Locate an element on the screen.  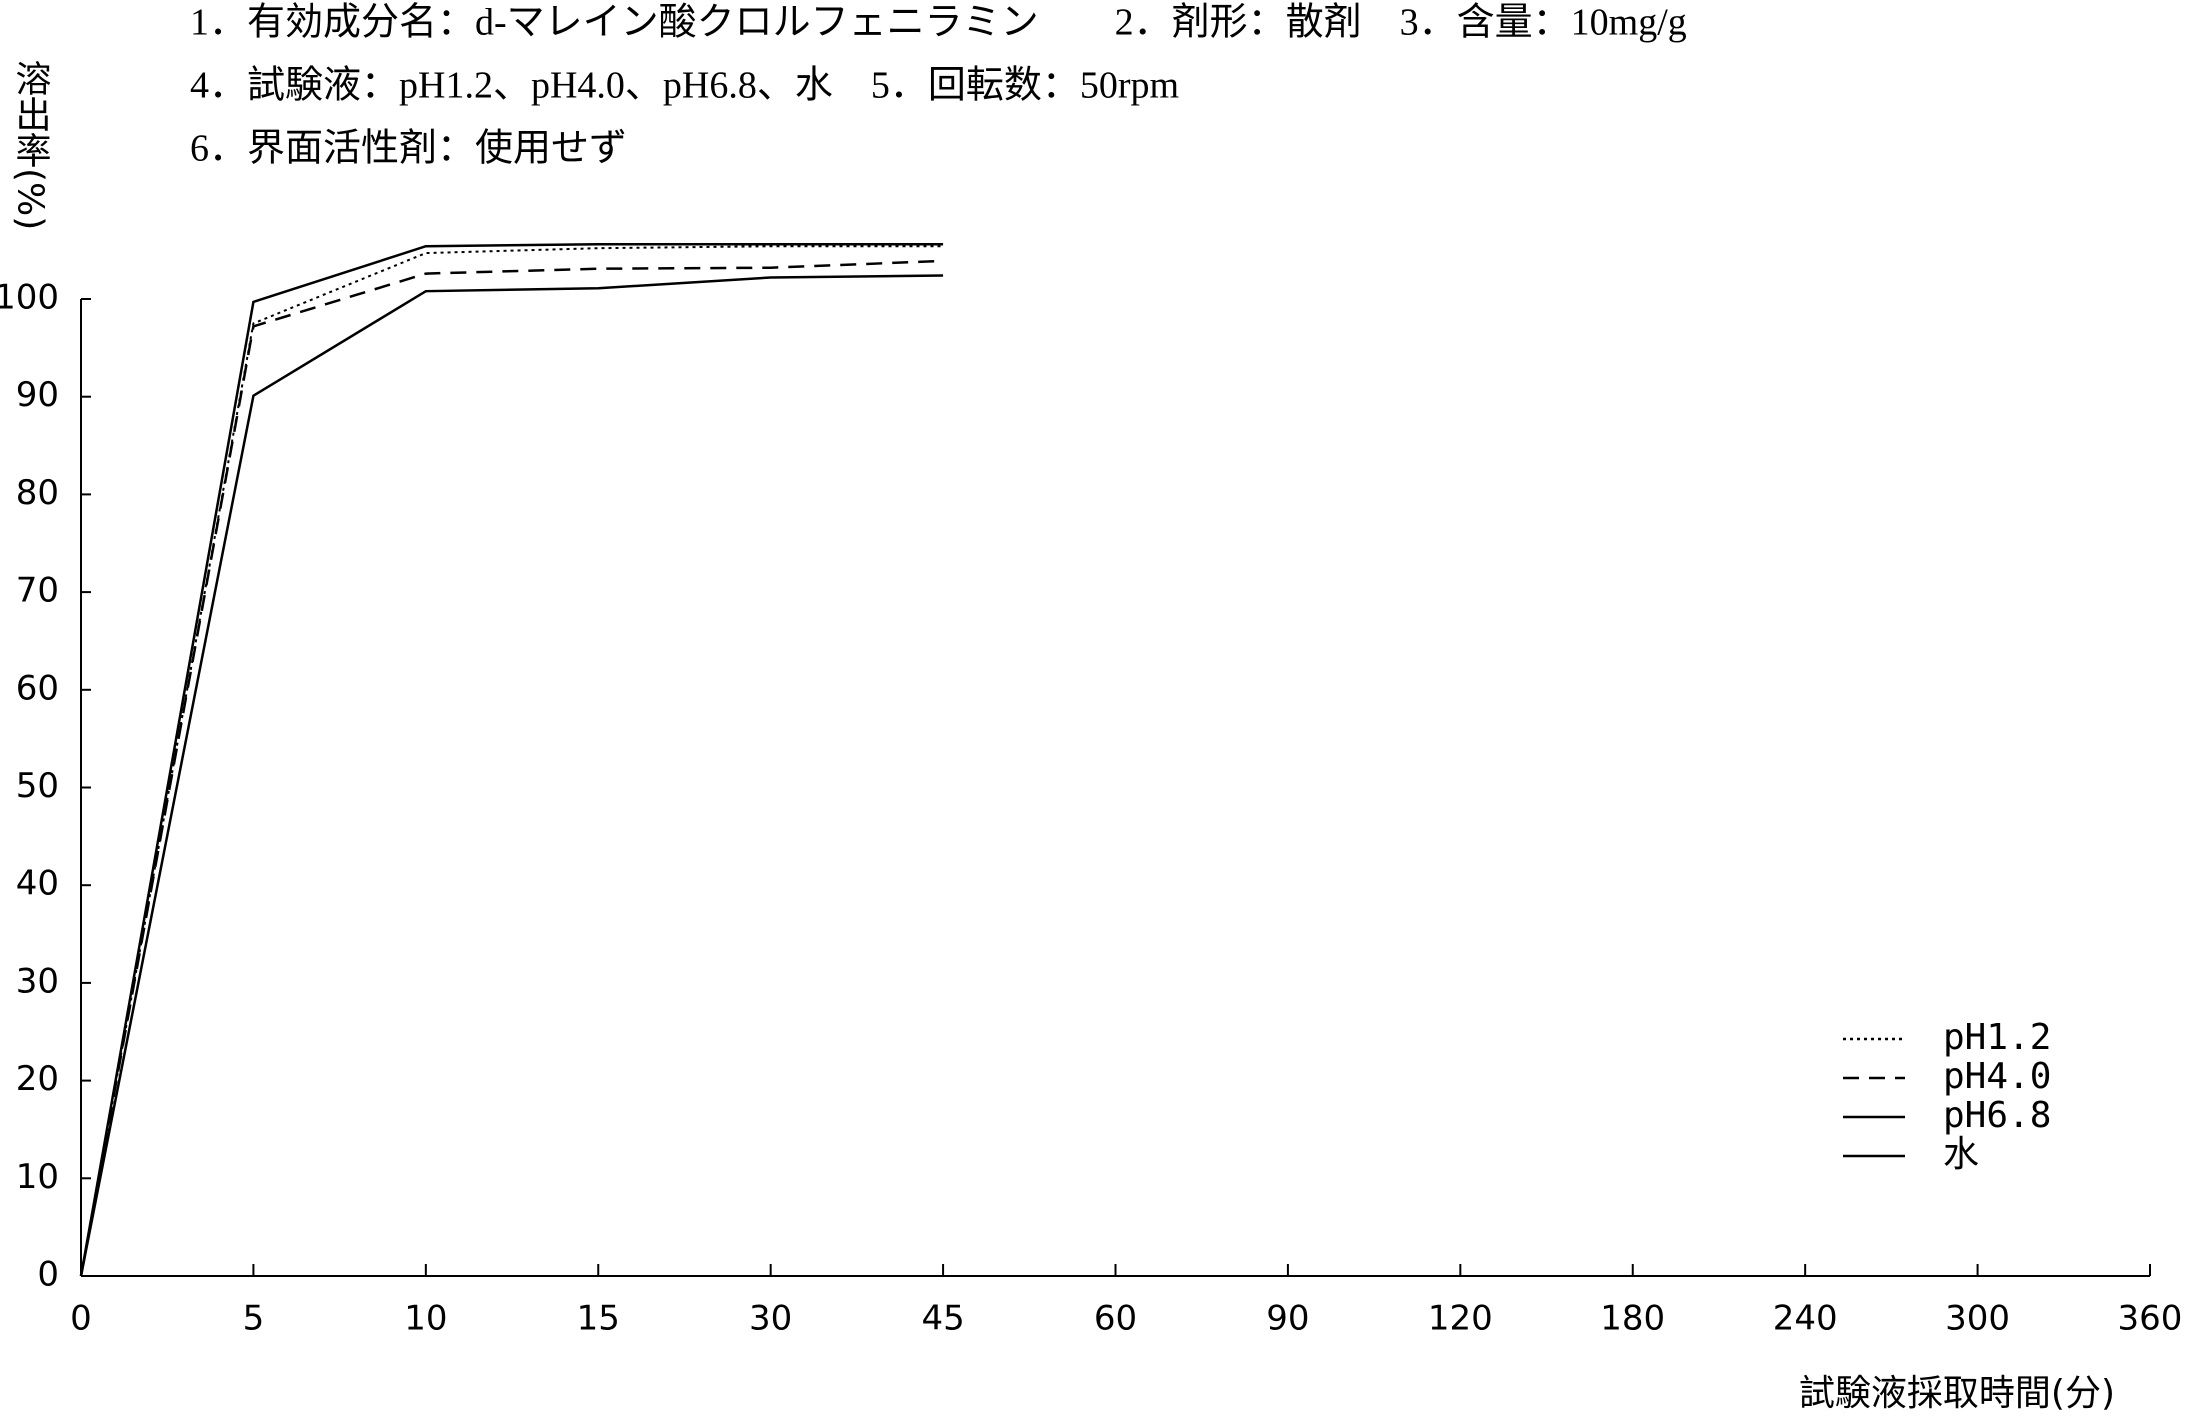
y-tick-label: 70 is located at coordinates (37, 591).